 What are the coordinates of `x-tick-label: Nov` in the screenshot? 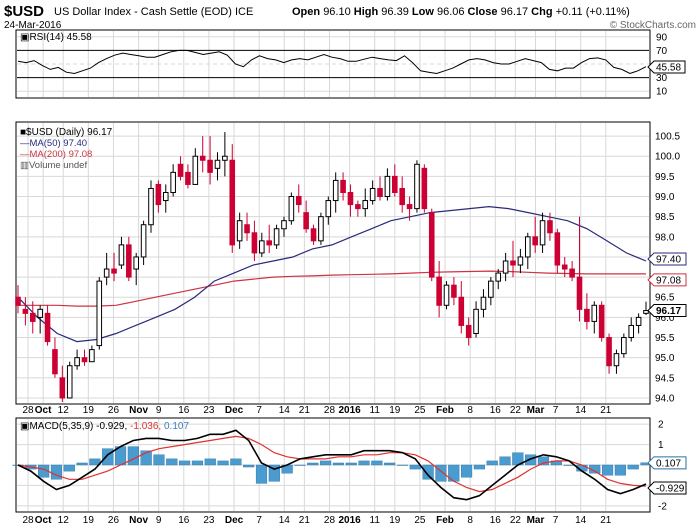 It's located at (138, 410).